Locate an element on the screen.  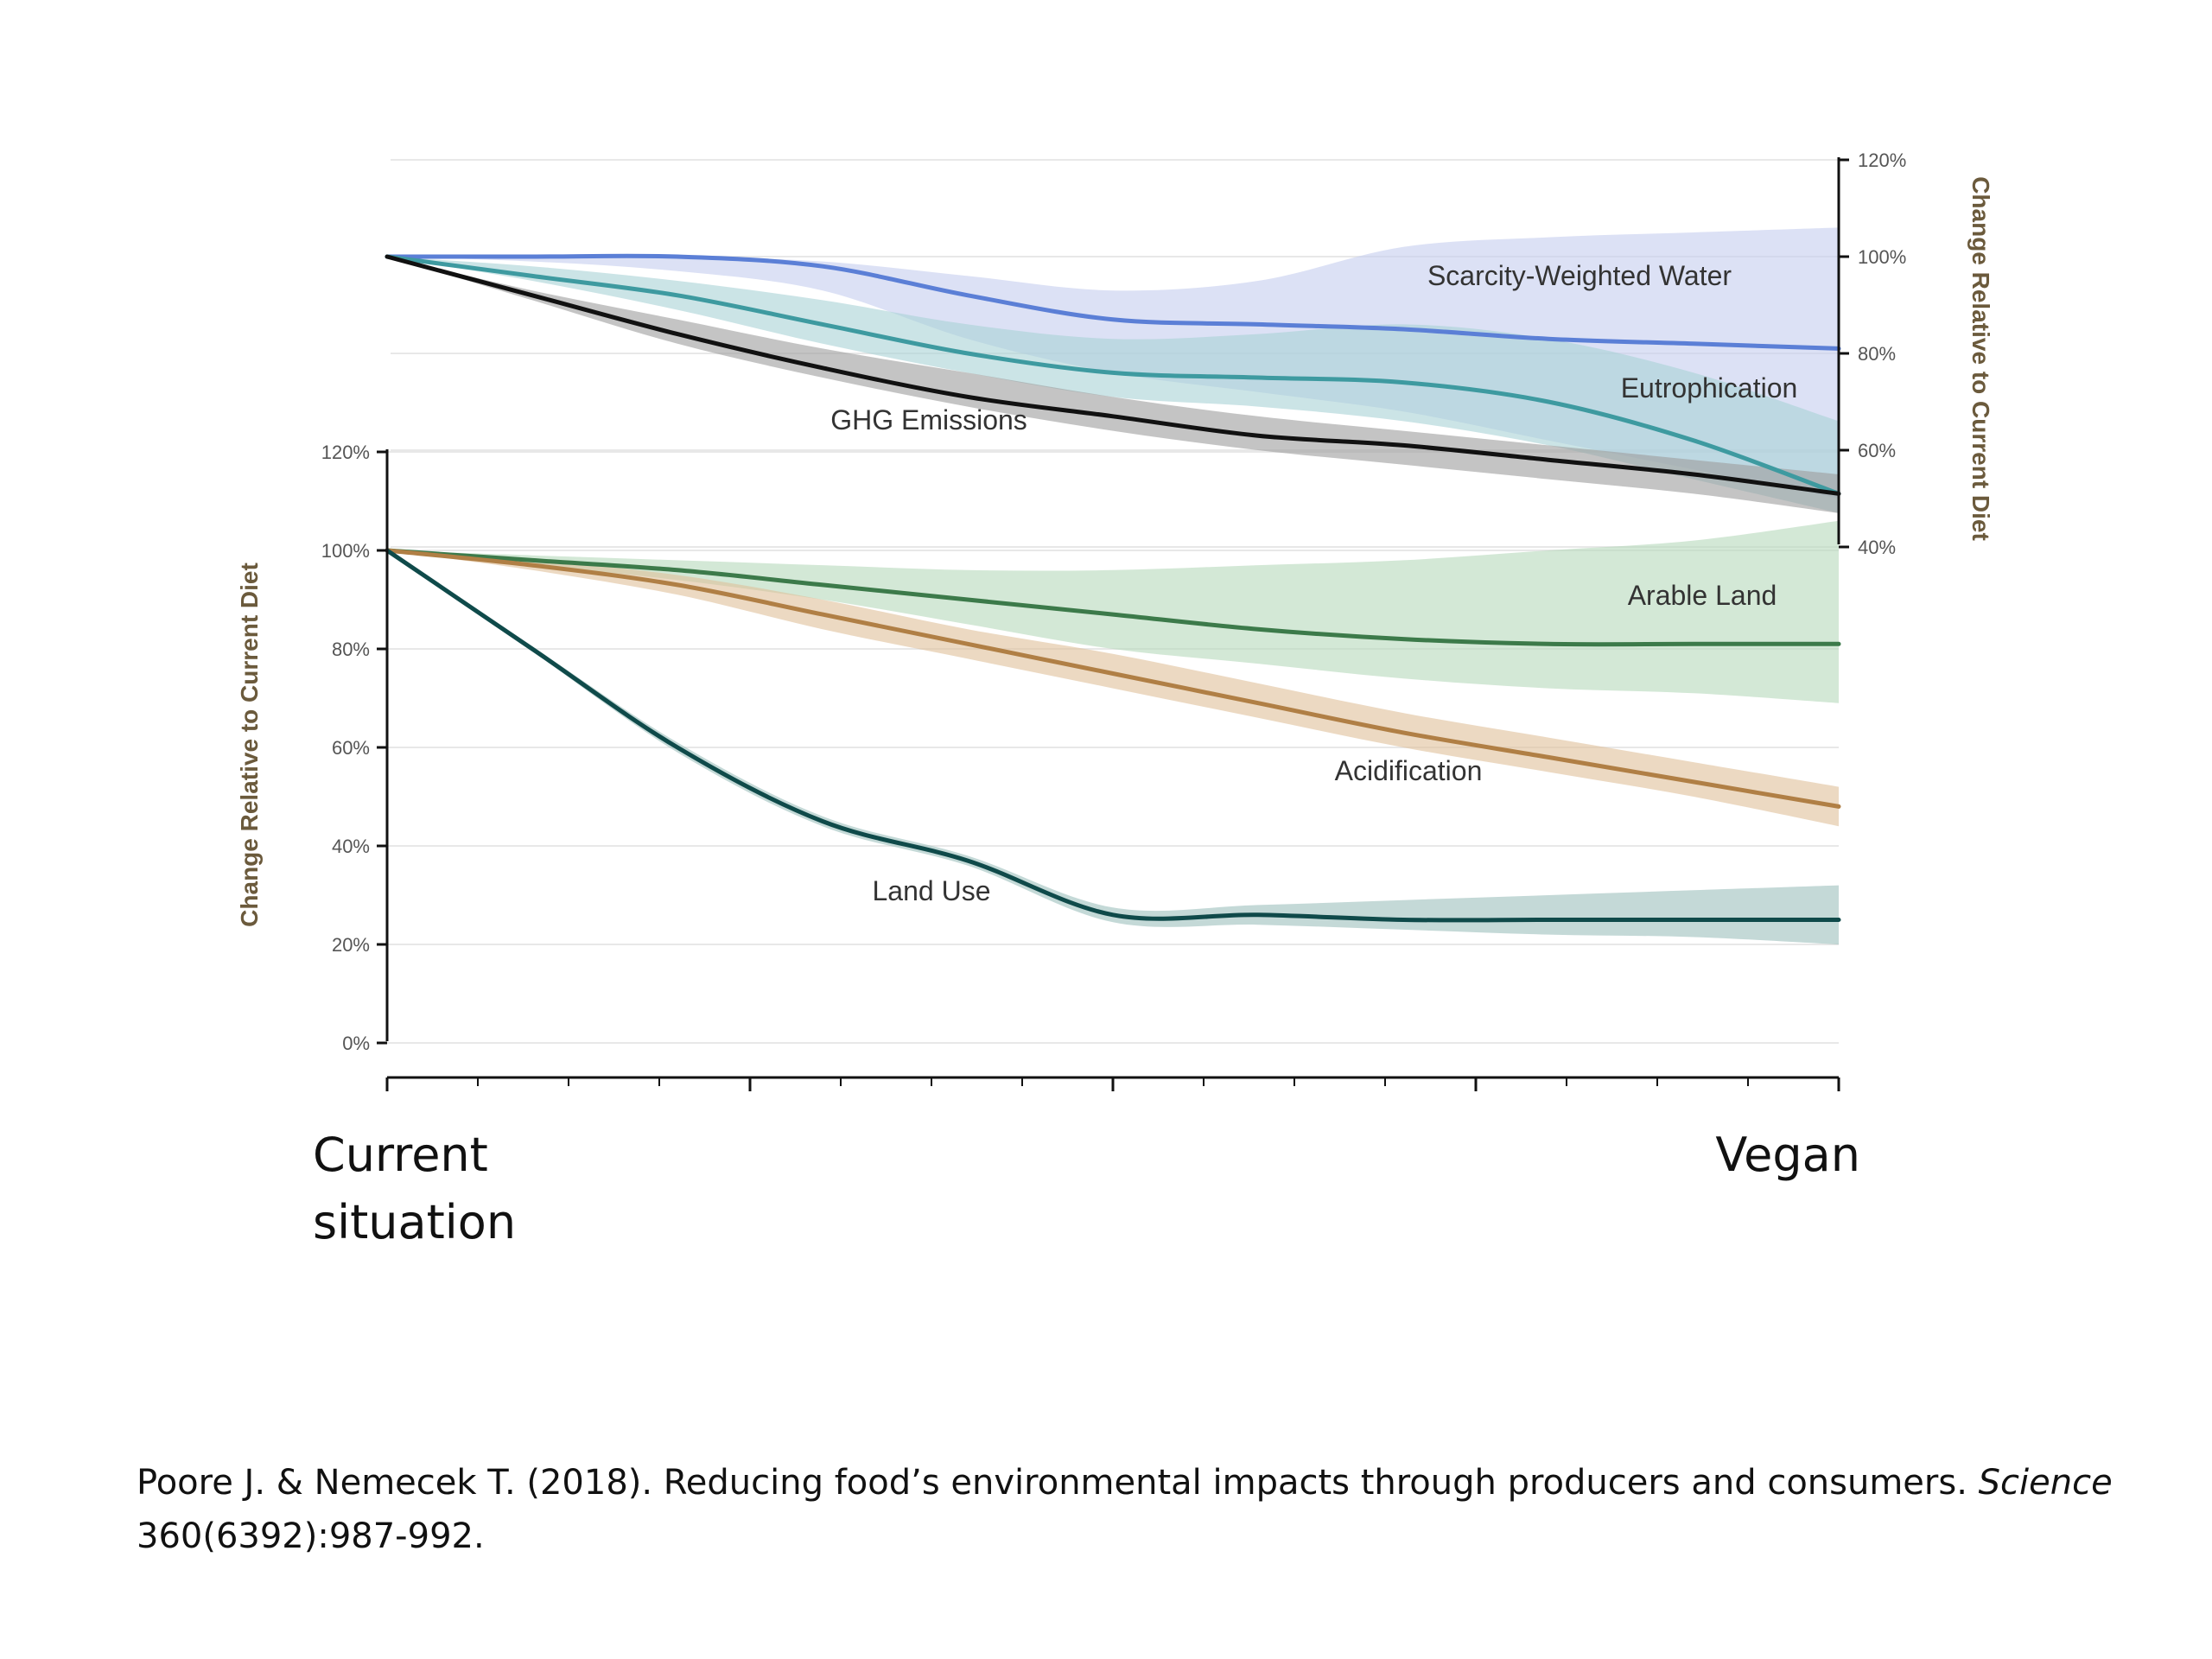
x-start-label-line-1: Current is located at coordinates (400, 1155).